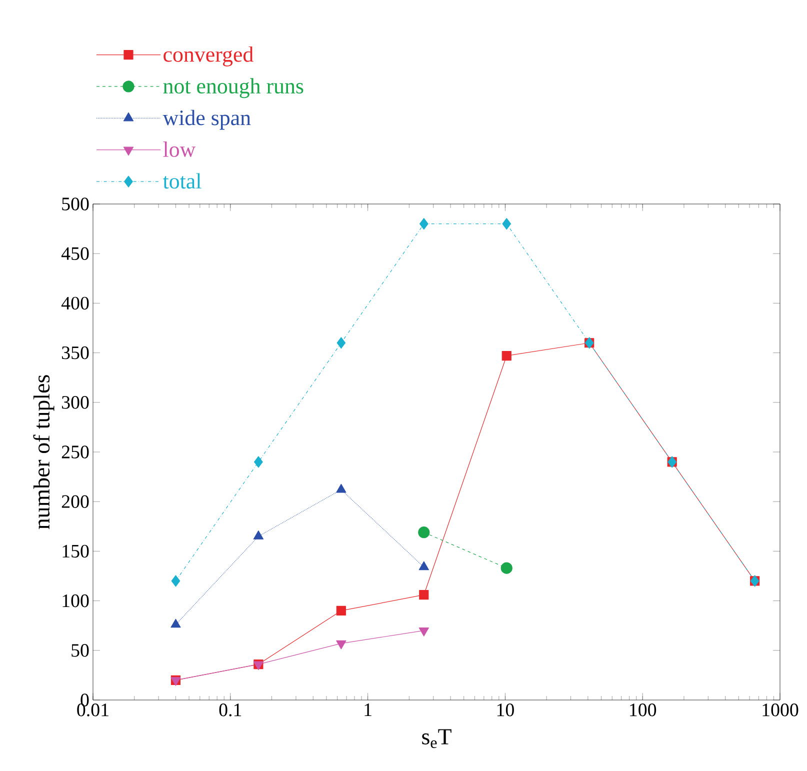 The height and width of the screenshot is (771, 807). Describe the element at coordinates (437, 738) in the screenshot. I see `x-axis-title: s$_{e}$T` at that location.